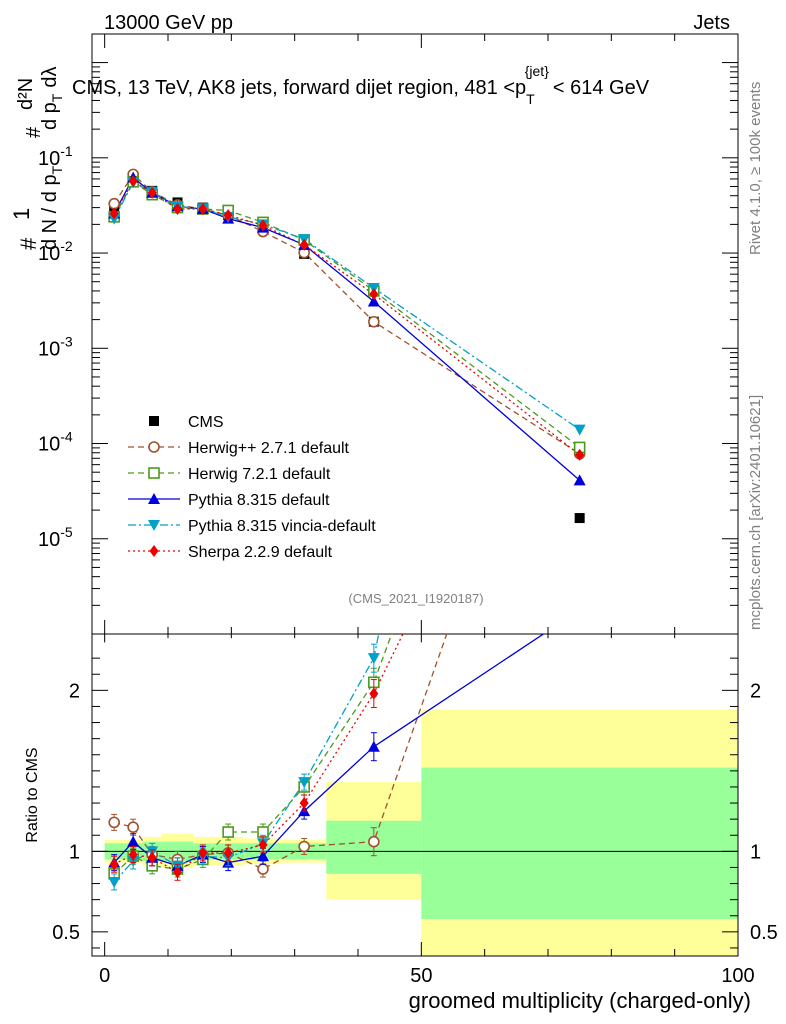 This screenshot has height=1024, width=786. I want to click on x-tick-label: 100, so click(737, 976).